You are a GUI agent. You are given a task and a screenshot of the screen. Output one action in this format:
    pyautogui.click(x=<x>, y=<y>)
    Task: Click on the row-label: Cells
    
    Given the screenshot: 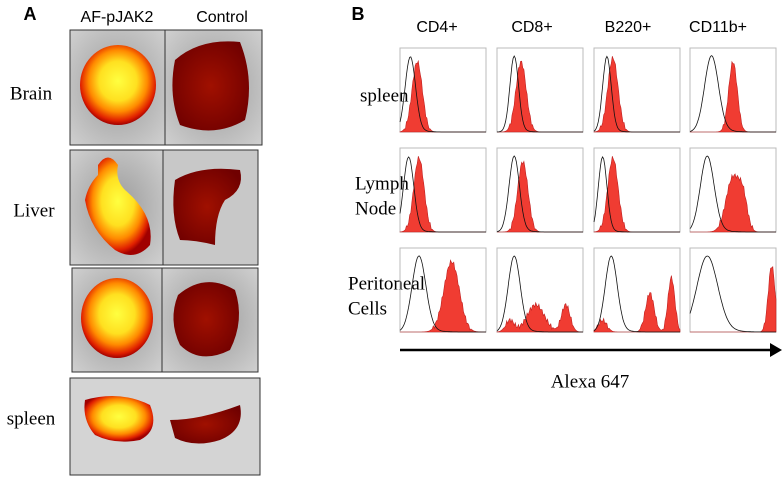 What is the action you would take?
    pyautogui.click(x=367, y=308)
    